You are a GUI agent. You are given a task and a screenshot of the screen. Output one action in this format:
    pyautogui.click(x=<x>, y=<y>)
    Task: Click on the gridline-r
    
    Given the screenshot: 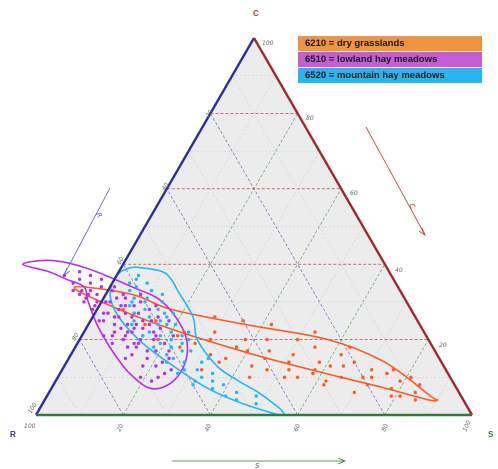 What is the action you would take?
    pyautogui.click(x=101, y=377)
    